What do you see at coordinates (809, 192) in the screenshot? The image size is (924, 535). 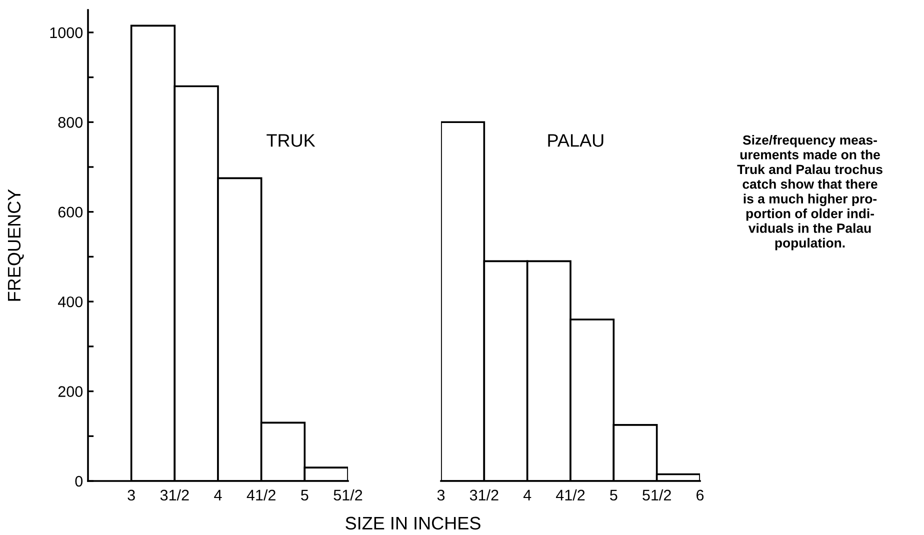 I see `text: Size/frequency meas- urements made on the Truk and Palau trochus catch show that there is a much higher pro- portion of older indi- viduals in the Palau population.` at bounding box center [809, 192].